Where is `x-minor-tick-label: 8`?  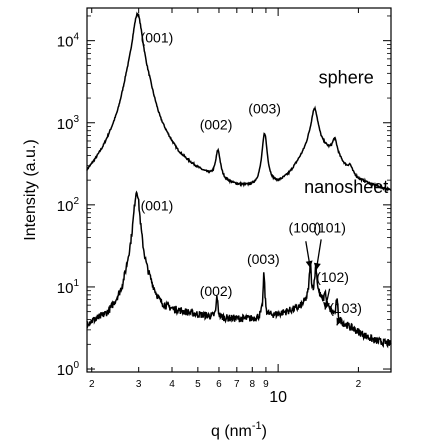
x-minor-tick-label: 8 is located at coordinates (253, 384).